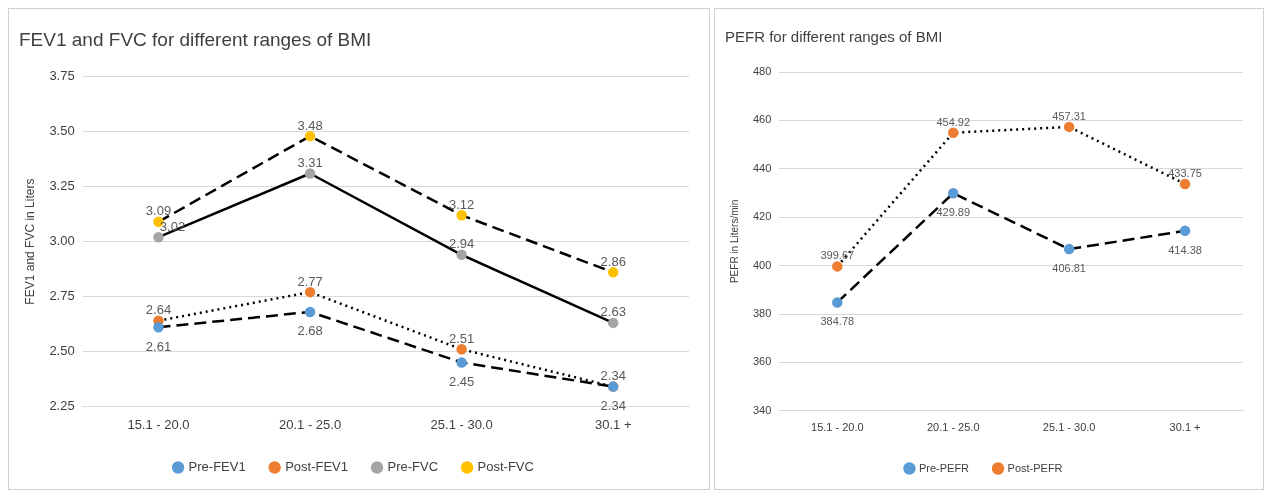  Describe the element at coordinates (1069, 268) in the screenshot. I see `data-label: 406.81` at that location.